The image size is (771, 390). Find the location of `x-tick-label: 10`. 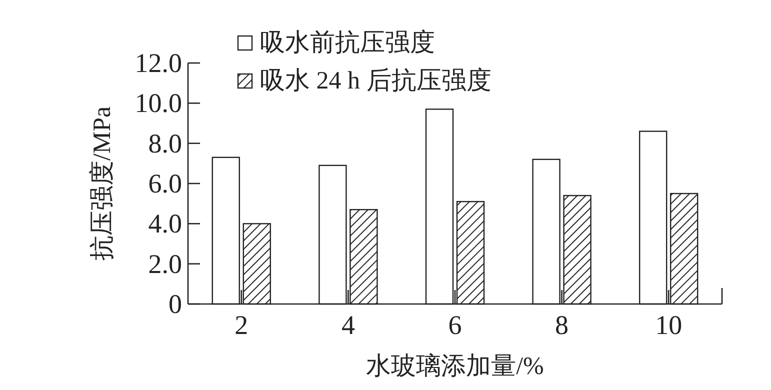

x-tick-label: 10 is located at coordinates (668, 325).